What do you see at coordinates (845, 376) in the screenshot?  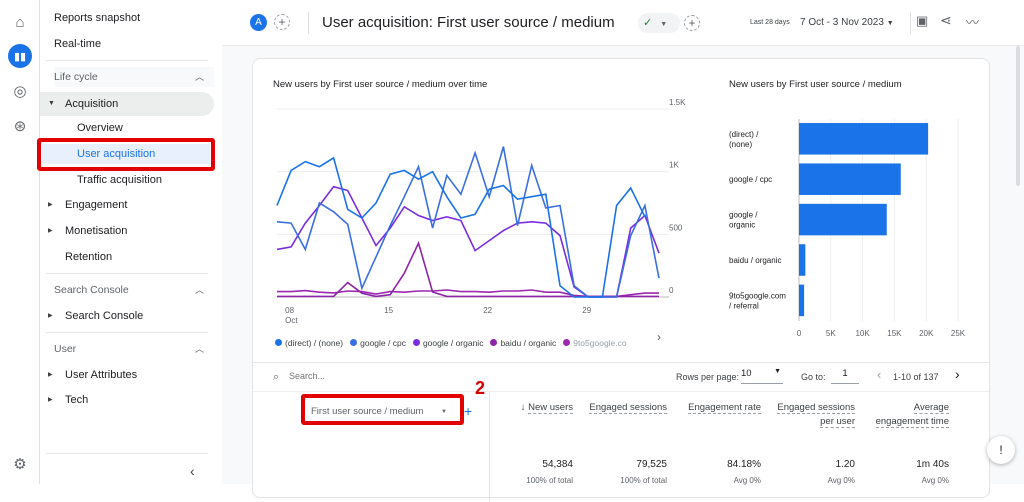 I see `goto-page-input: 1` at bounding box center [845, 376].